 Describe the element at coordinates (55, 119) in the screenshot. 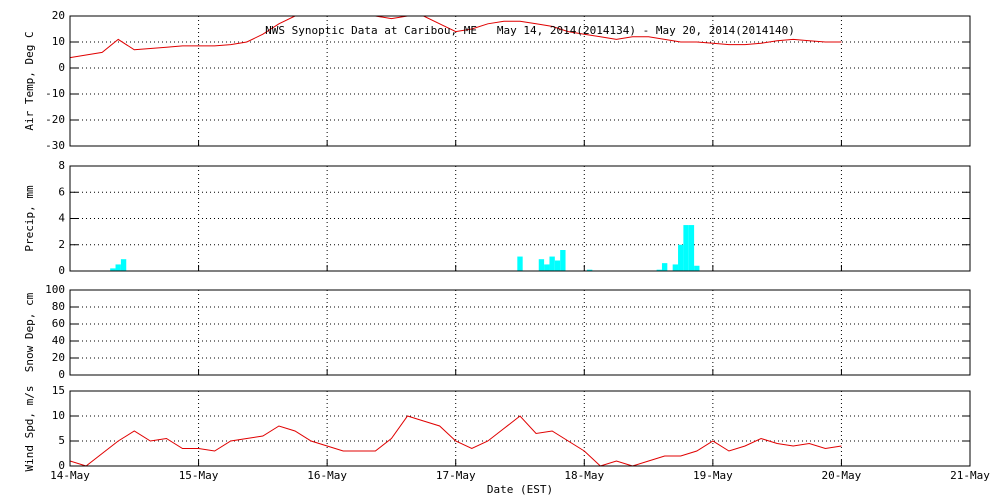

I see `y-tick-label: -20` at that location.